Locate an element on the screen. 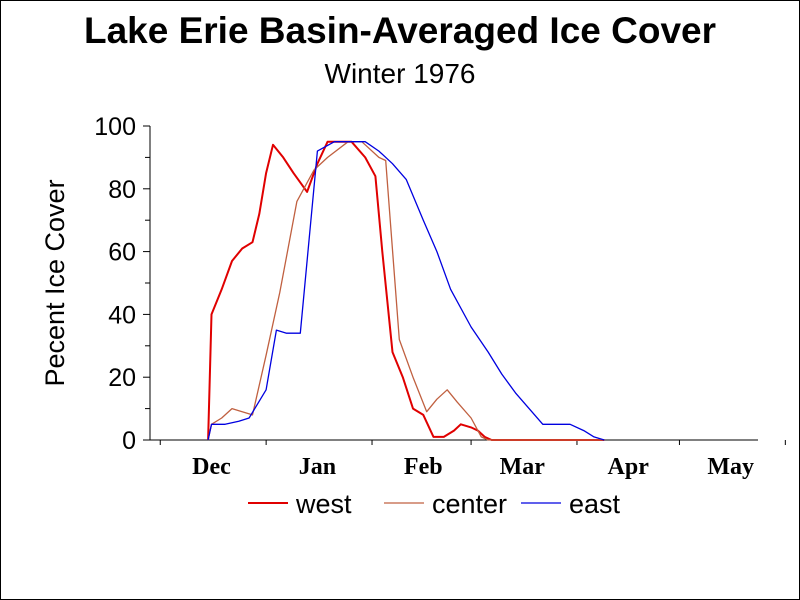 The width and height of the screenshot is (800, 600). y-tick-label: 80 is located at coordinates (122, 190).